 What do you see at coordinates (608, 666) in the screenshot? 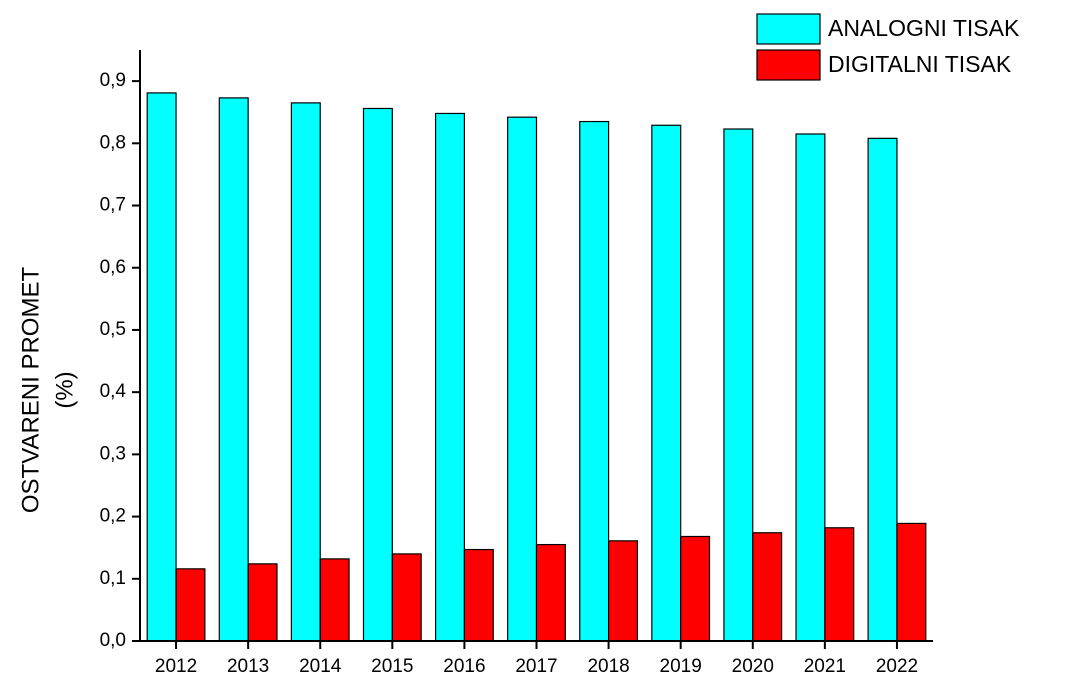
I see `x-tick-label: 2018` at bounding box center [608, 666].